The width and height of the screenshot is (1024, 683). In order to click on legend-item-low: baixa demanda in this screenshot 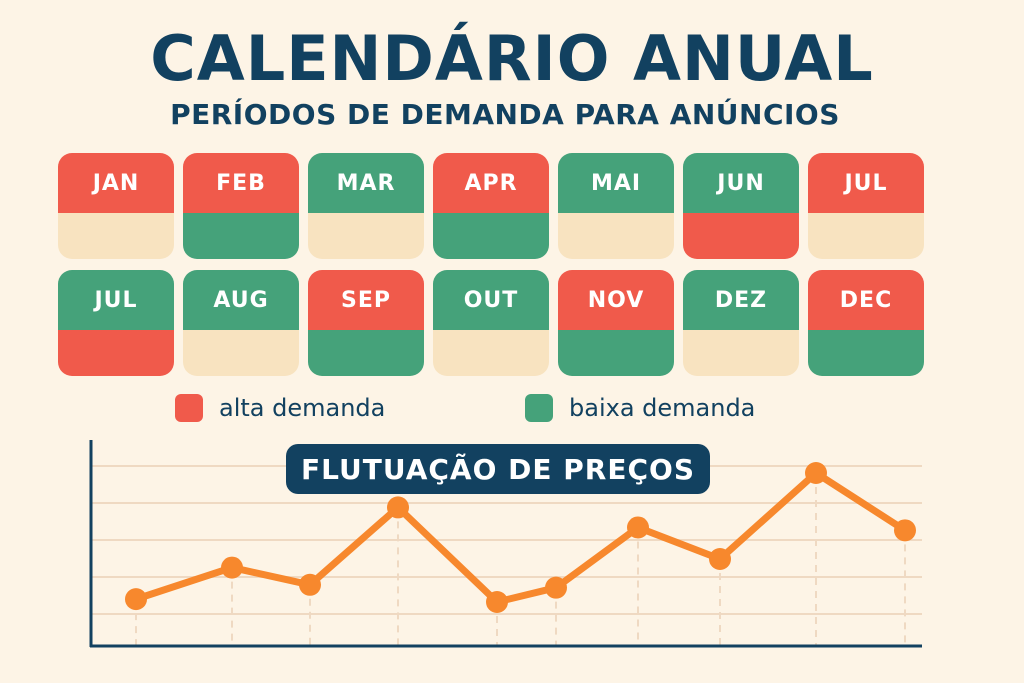, I will do `click(640, 408)`.